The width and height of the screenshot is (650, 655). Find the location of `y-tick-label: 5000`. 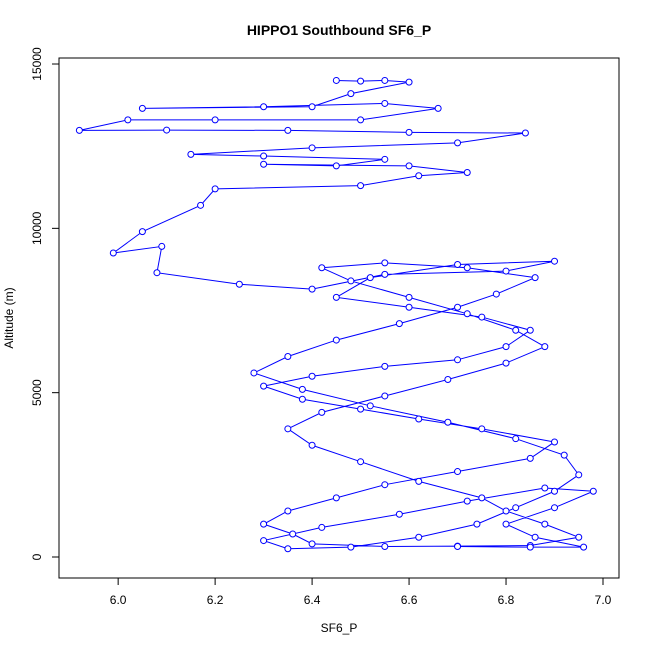

y-tick-label: 5000 is located at coordinates (37, 392).